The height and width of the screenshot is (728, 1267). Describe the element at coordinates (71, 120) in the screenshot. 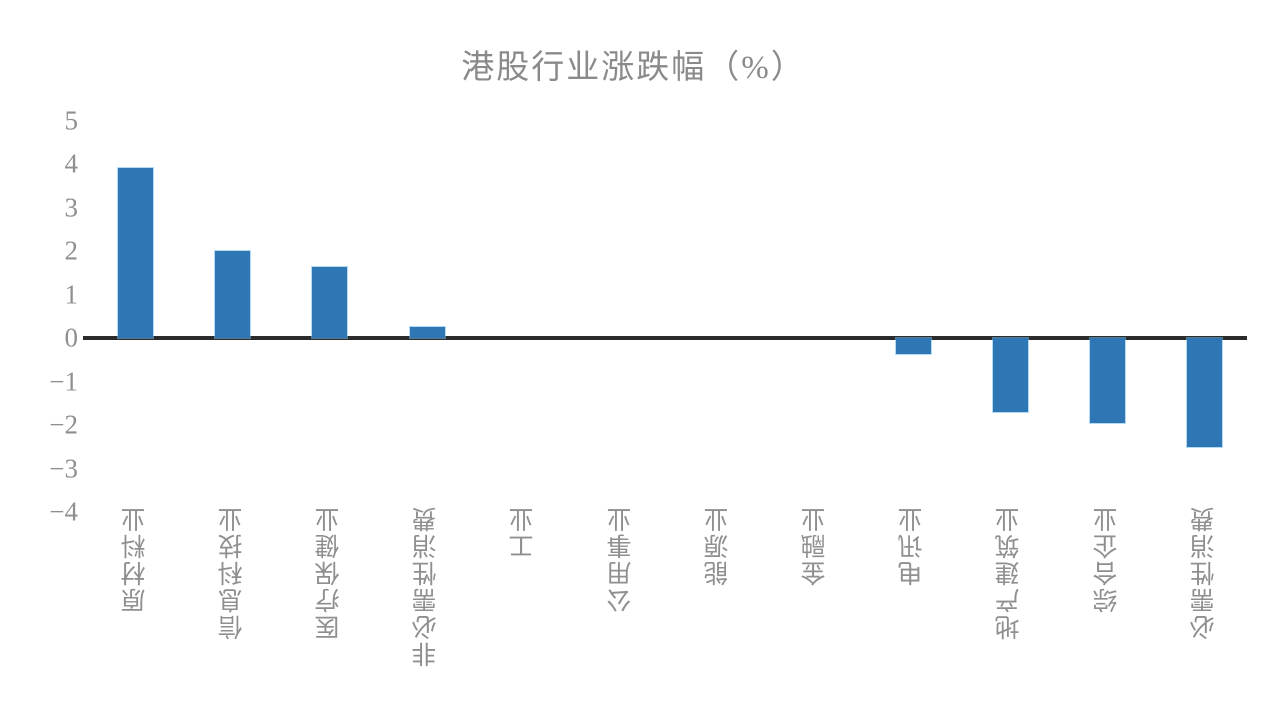

I see `y-tick-label: 5` at that location.